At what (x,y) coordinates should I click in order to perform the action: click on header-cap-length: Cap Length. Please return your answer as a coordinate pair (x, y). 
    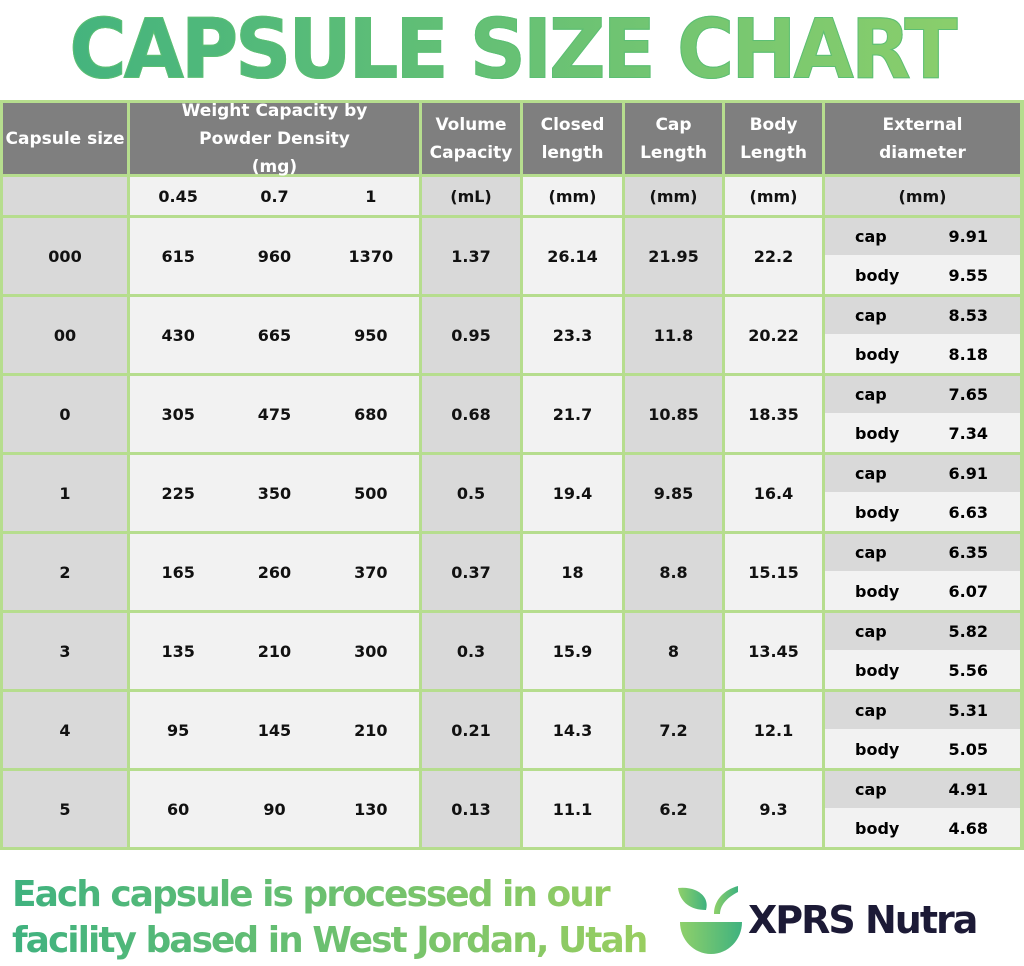
    Looking at the image, I should click on (673, 138).